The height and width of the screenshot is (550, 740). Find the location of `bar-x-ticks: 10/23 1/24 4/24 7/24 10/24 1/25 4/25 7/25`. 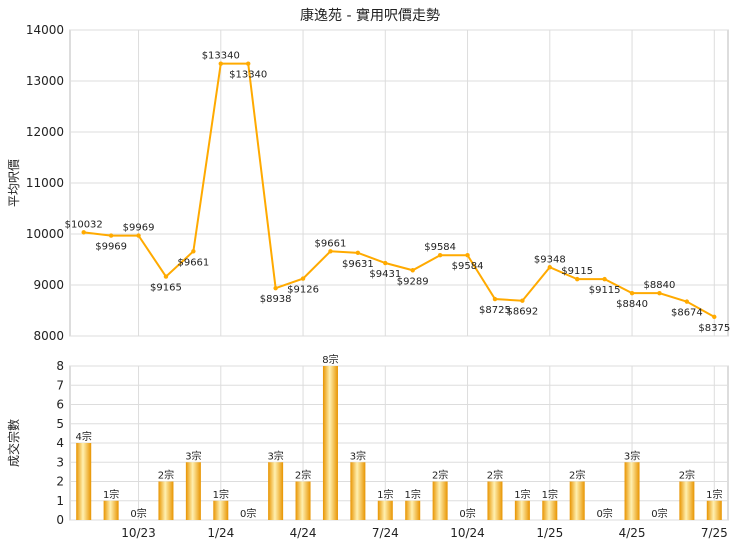

bar-x-ticks: 10/23 1/24 4/24 7/24 10/24 1/25 4/25 7/25 is located at coordinates (424, 533).